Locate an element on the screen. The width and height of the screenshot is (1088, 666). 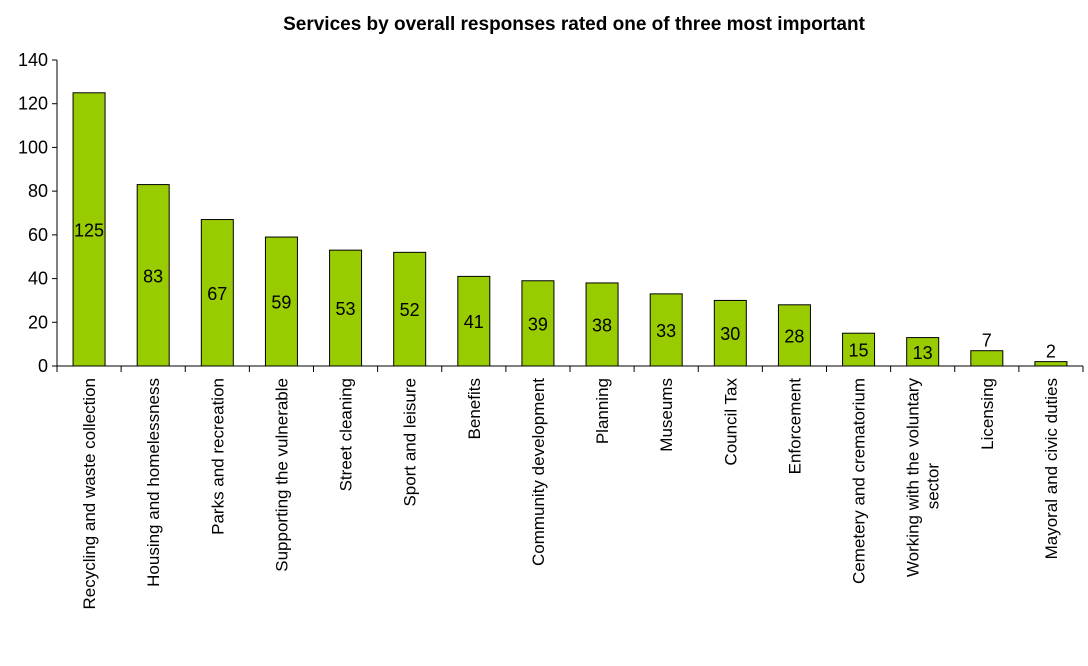
x-tick-label: Recycling and waste collection is located at coordinates (89, 494).